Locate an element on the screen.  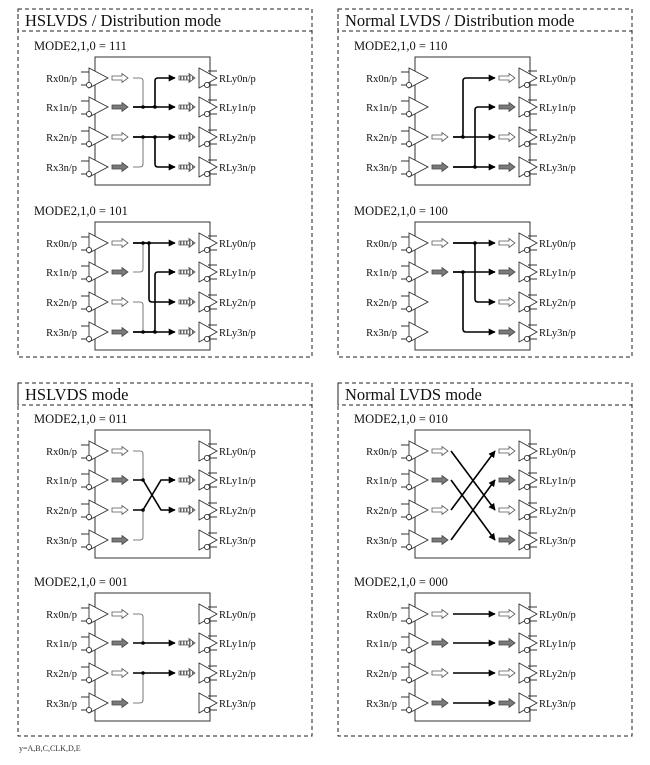
panel-title: Normal LVDS mode is located at coordinates (413, 394).